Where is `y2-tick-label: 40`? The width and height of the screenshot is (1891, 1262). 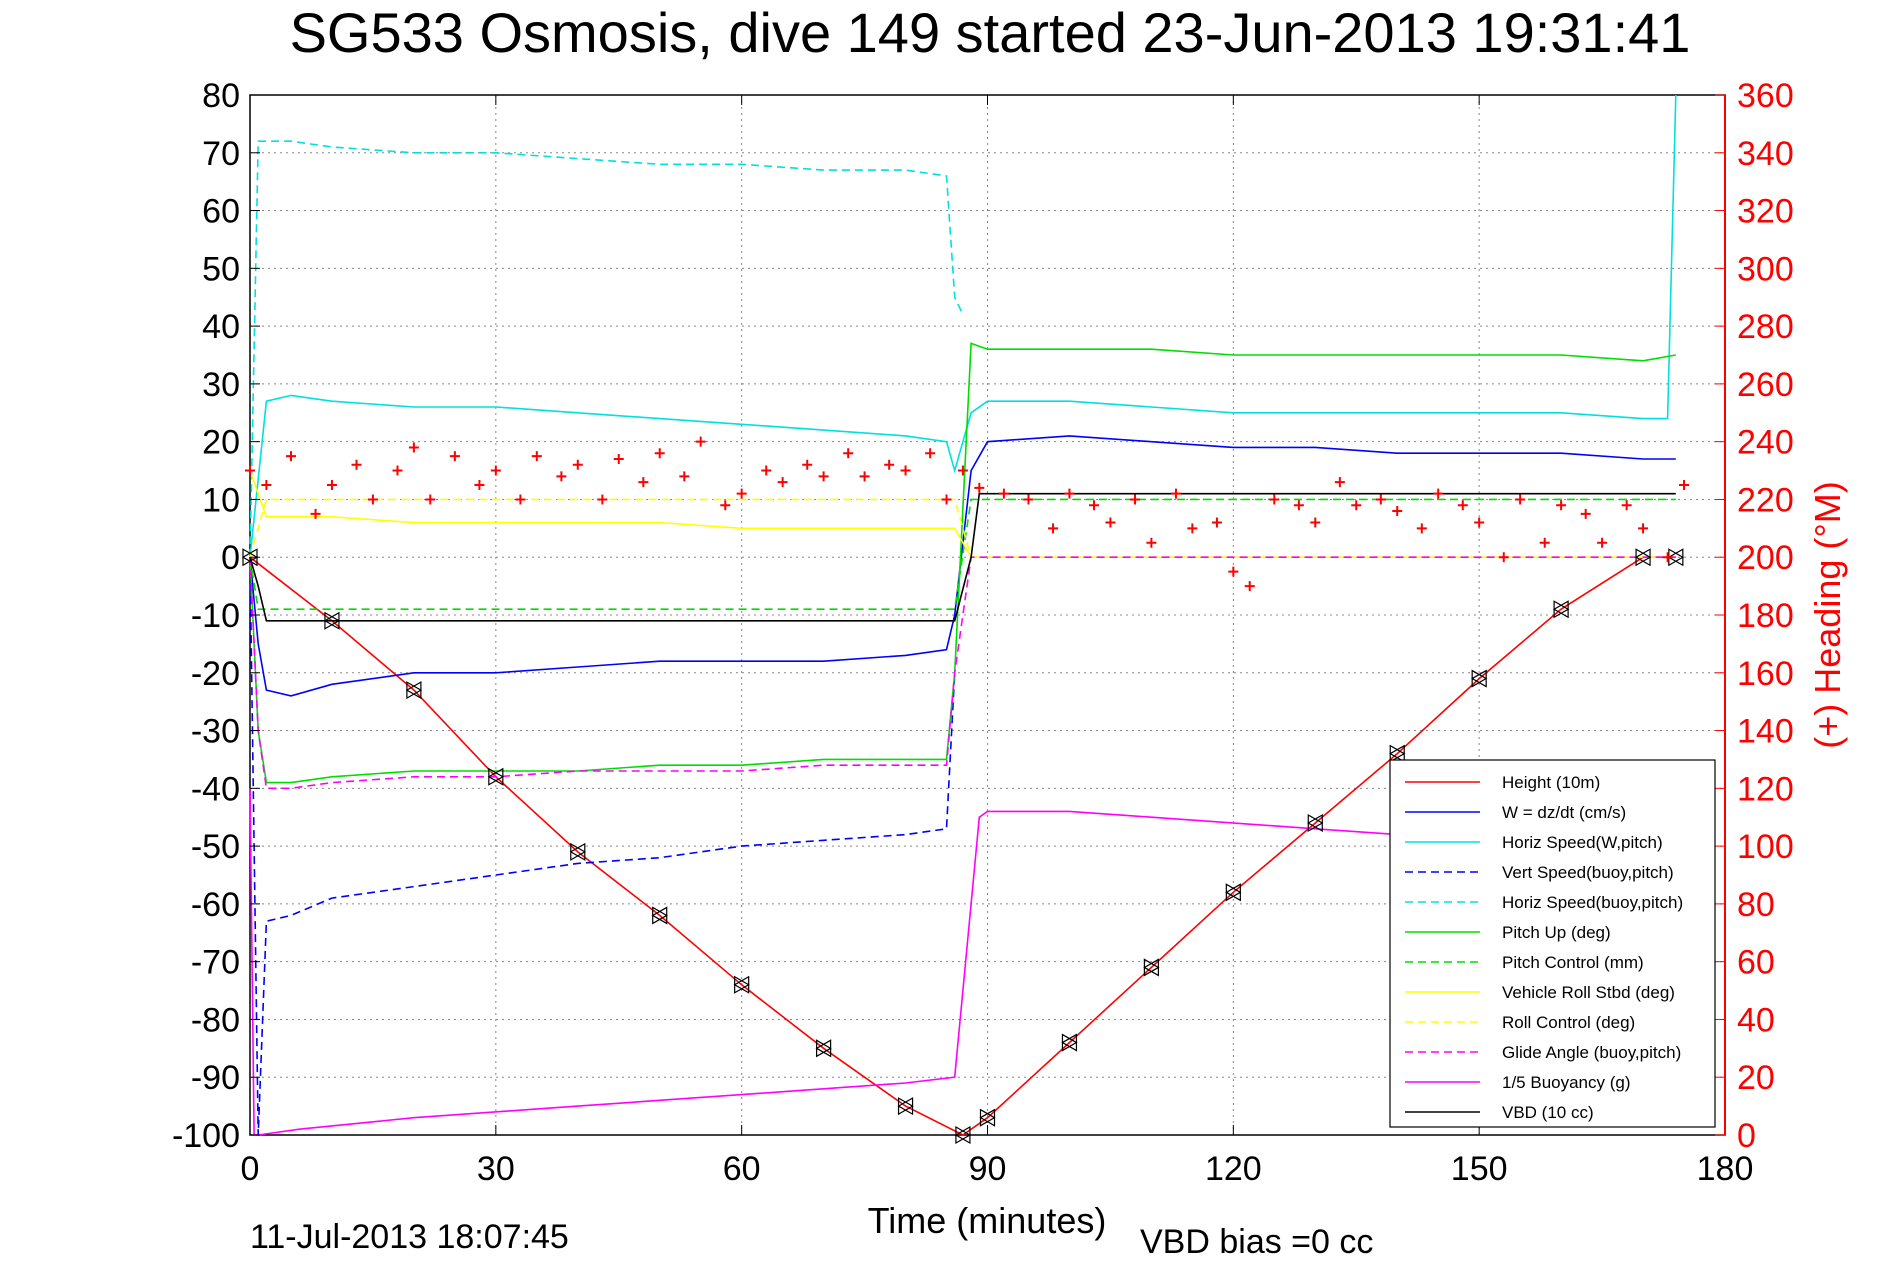 y2-tick-label: 40 is located at coordinates (1756, 1020).